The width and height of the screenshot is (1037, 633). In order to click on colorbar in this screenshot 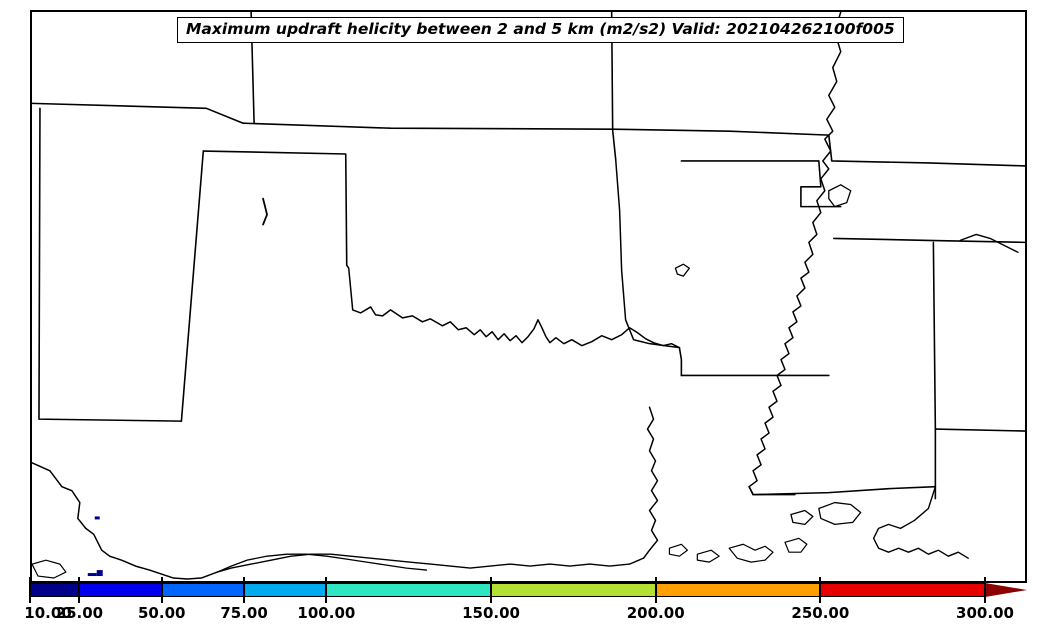, I will do `click(528, 590)`.